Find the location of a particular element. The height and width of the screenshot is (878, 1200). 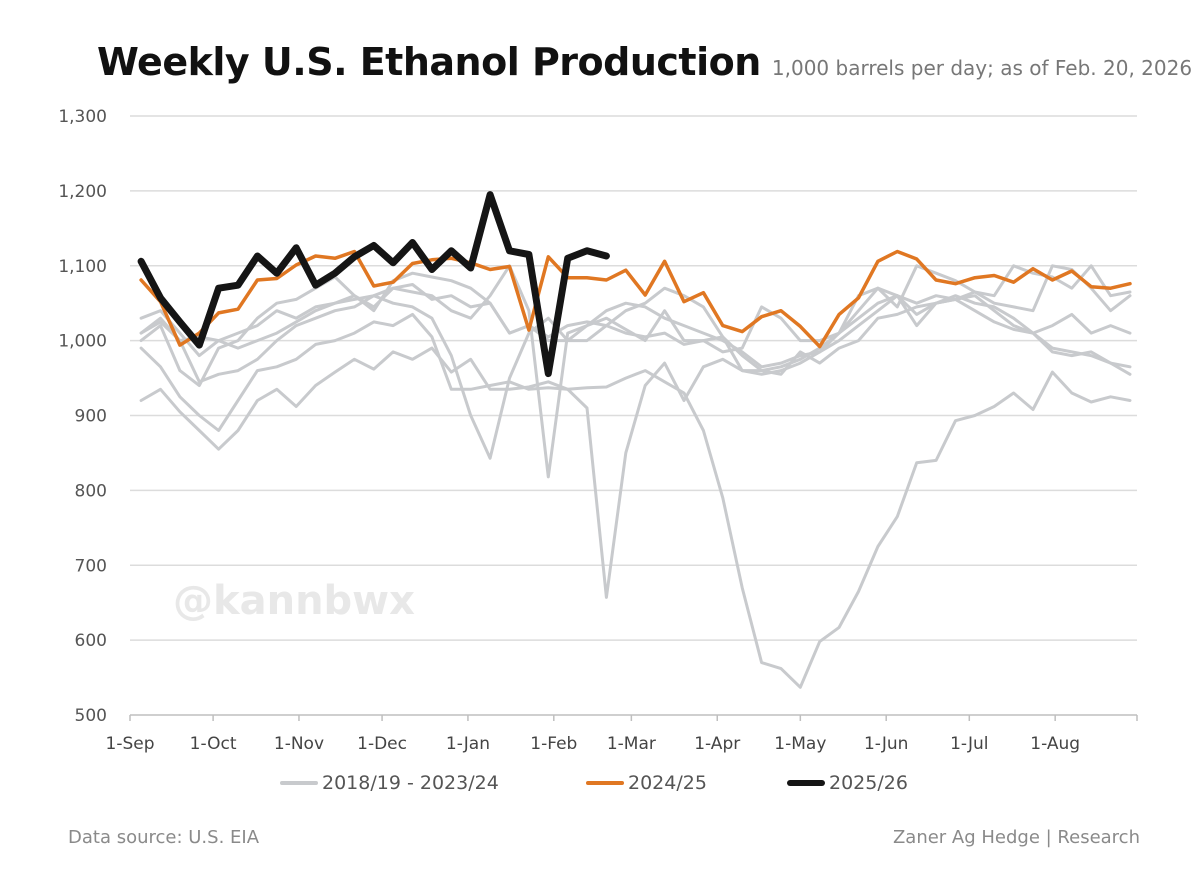

y-tick-label: 1,000 is located at coordinates (82, 342).